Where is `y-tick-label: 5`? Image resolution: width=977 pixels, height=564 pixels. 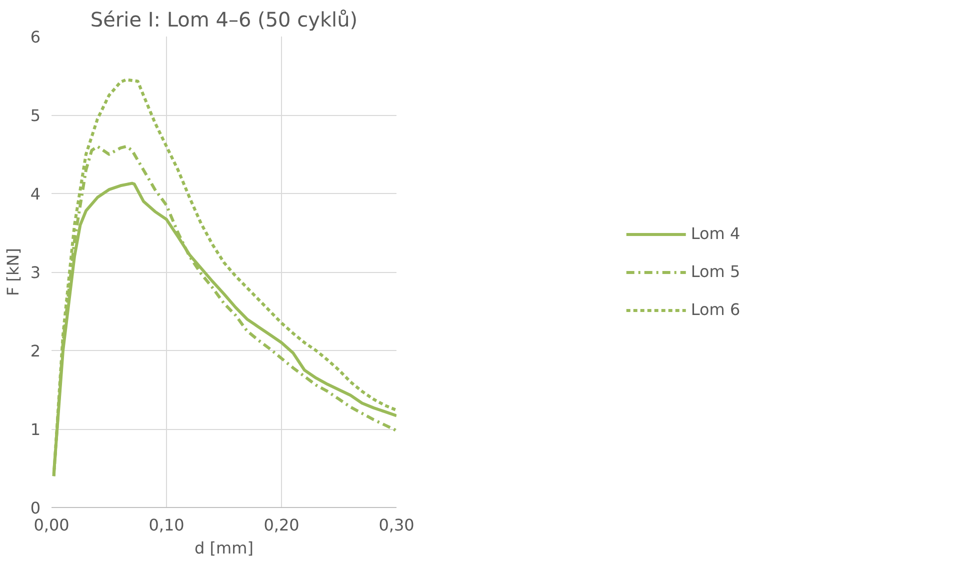
y-tick-label: 5 is located at coordinates (35, 115).